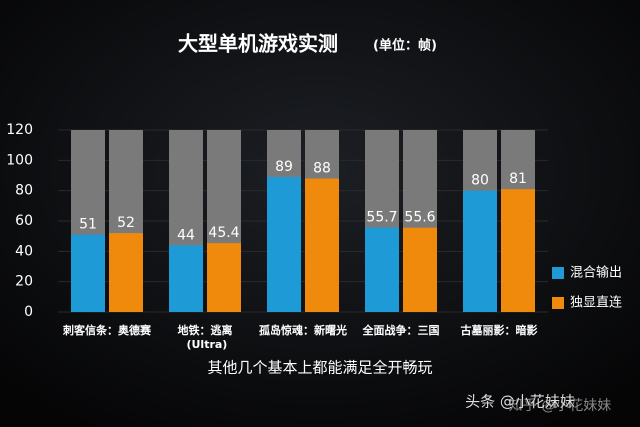  Describe the element at coordinates (560, 405) in the screenshot. I see `watermark: 知乎 @小花妹妹` at that location.